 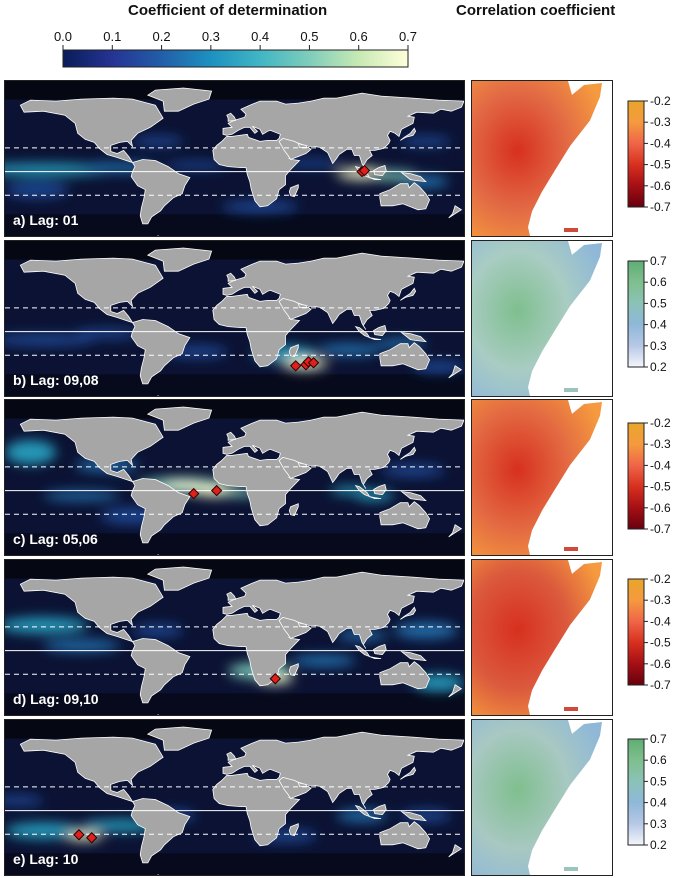 I want to click on continent-australia, so click(x=405, y=675).